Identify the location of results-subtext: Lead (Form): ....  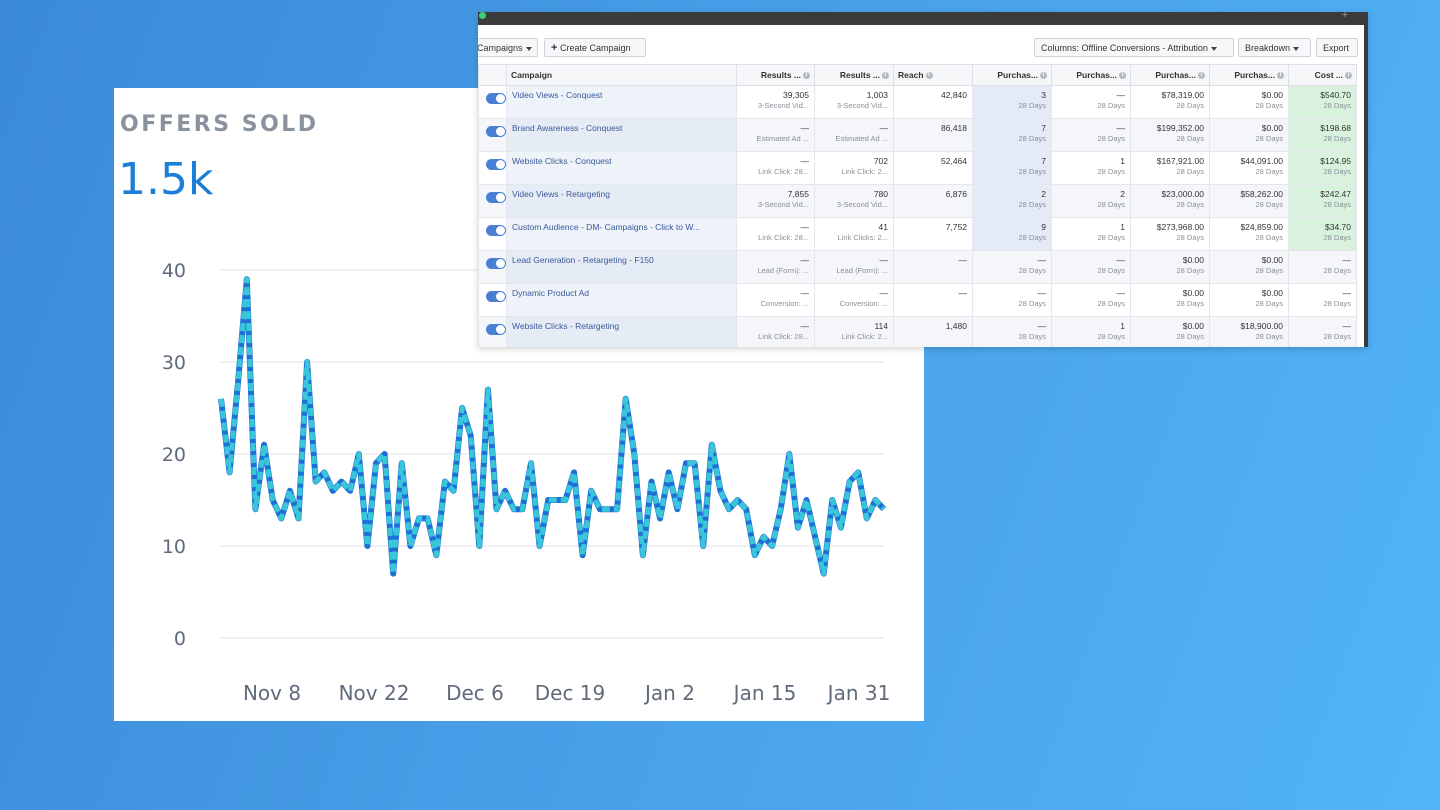
(783, 270).